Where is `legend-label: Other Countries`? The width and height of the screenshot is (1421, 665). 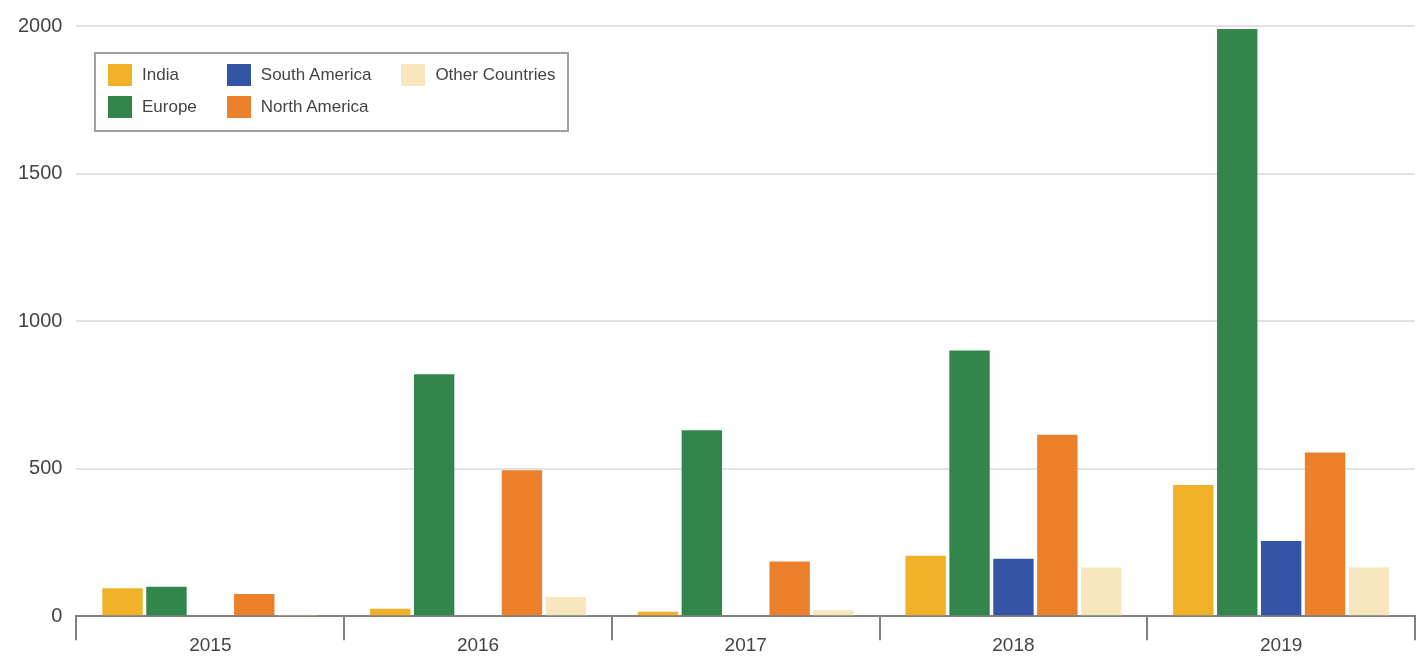 legend-label: Other Countries is located at coordinates (495, 75).